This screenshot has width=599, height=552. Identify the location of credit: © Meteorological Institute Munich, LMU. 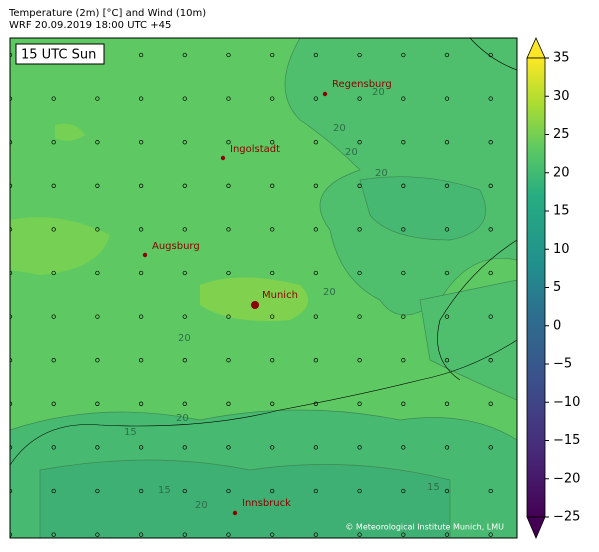
(424, 527).